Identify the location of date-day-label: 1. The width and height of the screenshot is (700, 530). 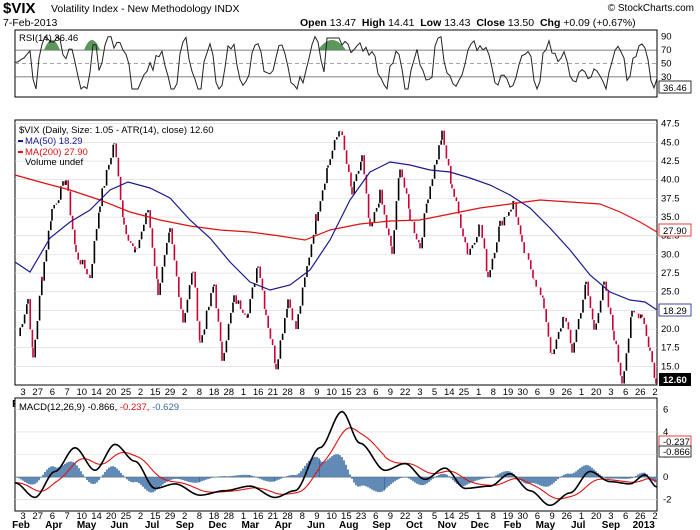
(581, 516).